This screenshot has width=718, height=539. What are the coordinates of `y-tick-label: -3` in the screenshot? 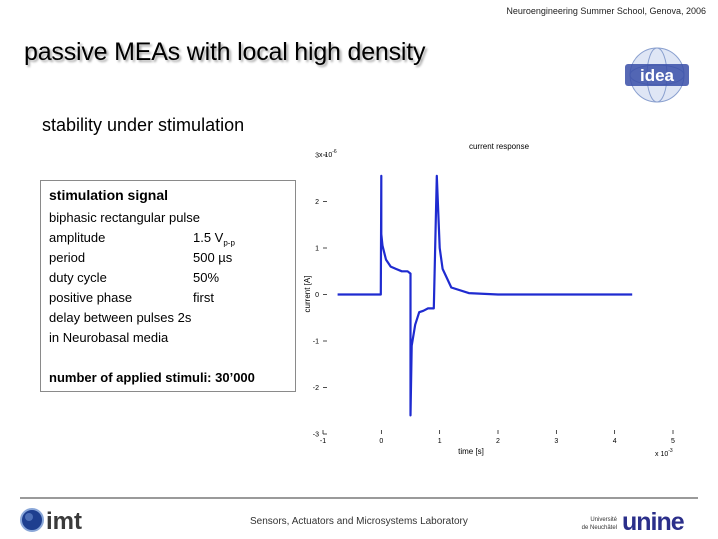 It's located at (316, 435).